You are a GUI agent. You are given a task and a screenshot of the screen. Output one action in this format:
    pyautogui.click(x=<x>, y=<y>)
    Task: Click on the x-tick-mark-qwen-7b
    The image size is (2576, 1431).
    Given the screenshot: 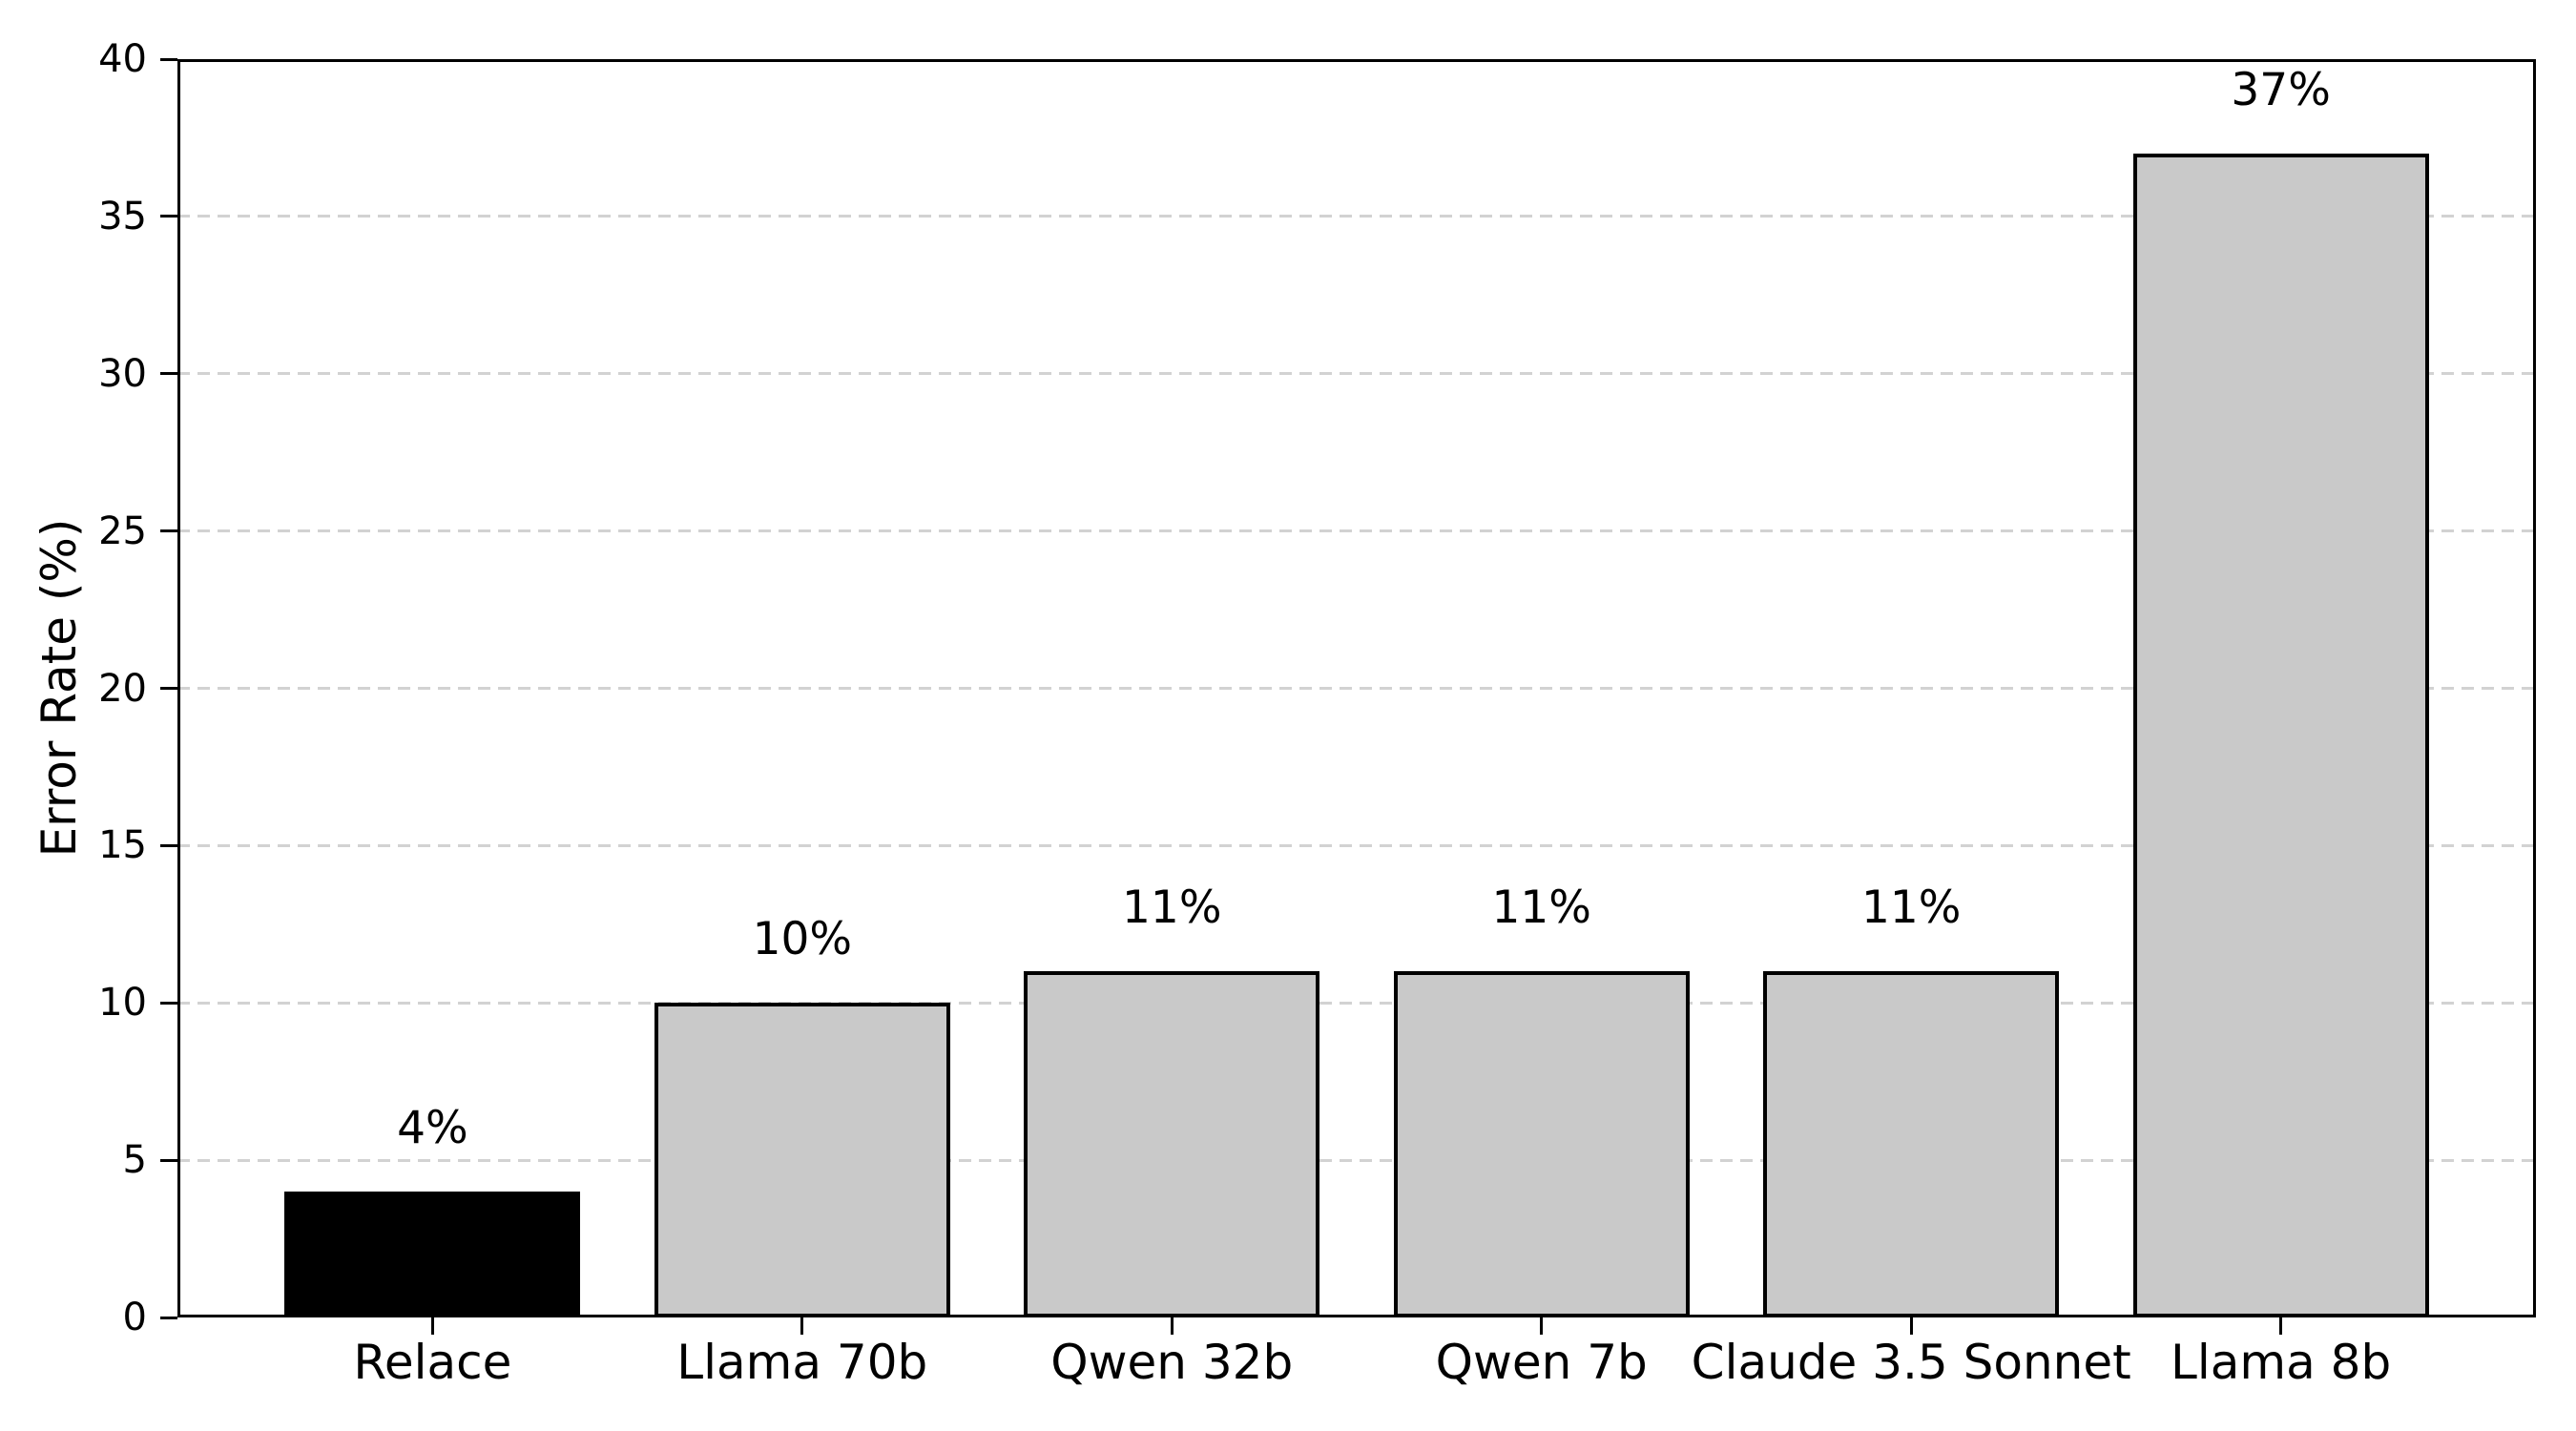 What is the action you would take?
    pyautogui.click(x=1542, y=1326)
    